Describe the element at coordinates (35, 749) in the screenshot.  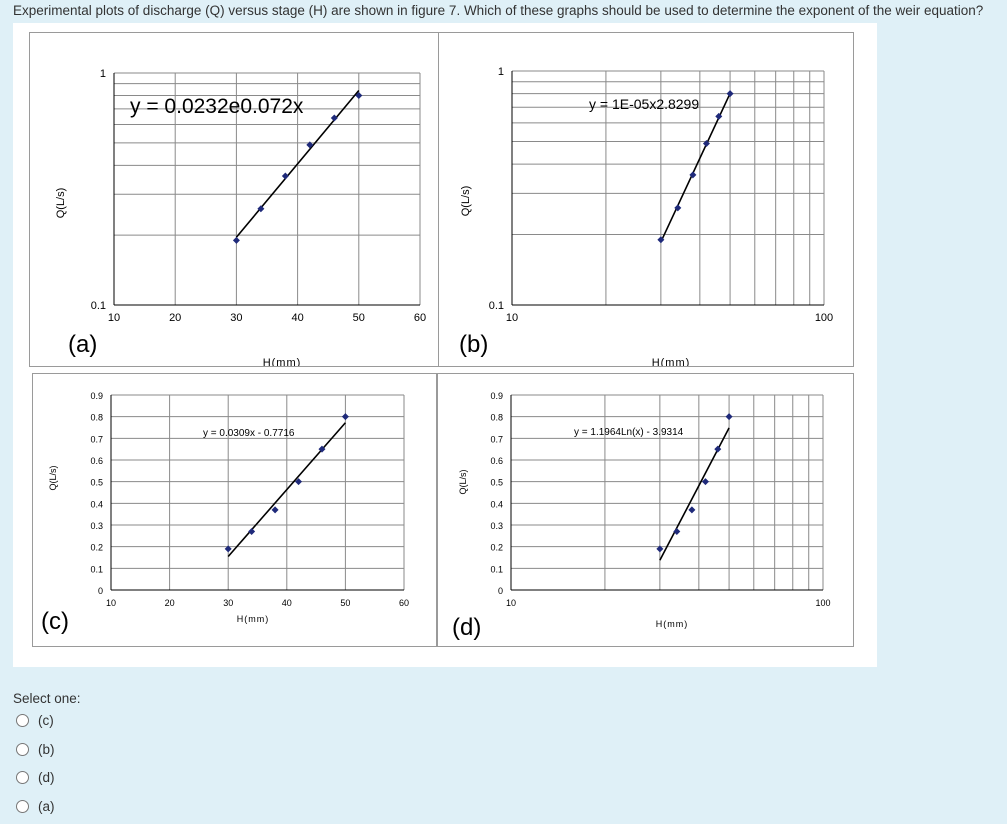
I see `option-b: (b)` at that location.